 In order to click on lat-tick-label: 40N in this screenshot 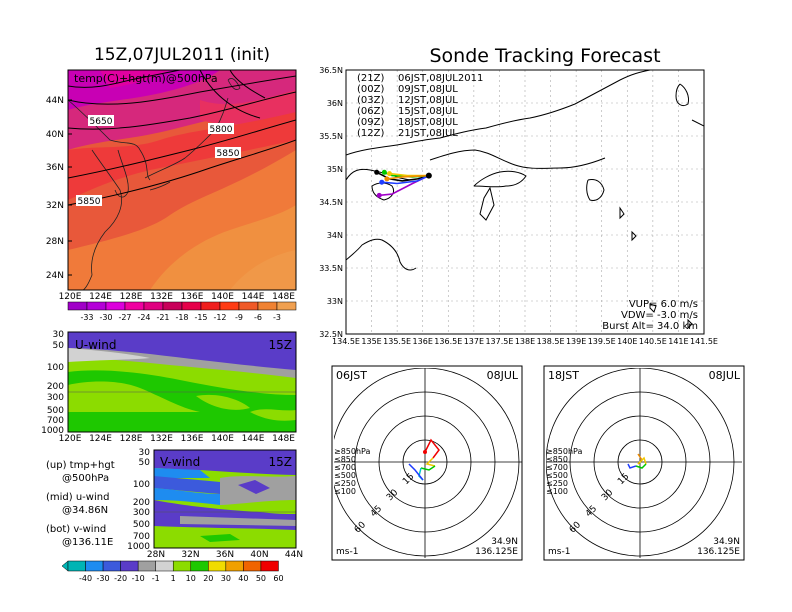, I will do `click(55, 135)`.